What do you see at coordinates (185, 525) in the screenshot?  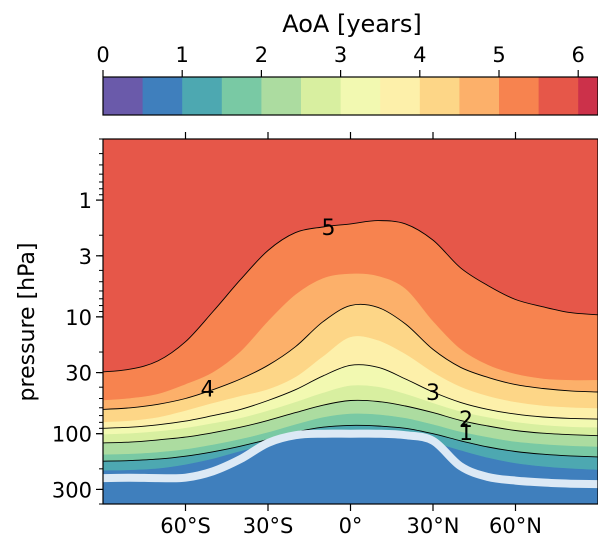 I see `x-tick-label: 60°S` at bounding box center [185, 525].